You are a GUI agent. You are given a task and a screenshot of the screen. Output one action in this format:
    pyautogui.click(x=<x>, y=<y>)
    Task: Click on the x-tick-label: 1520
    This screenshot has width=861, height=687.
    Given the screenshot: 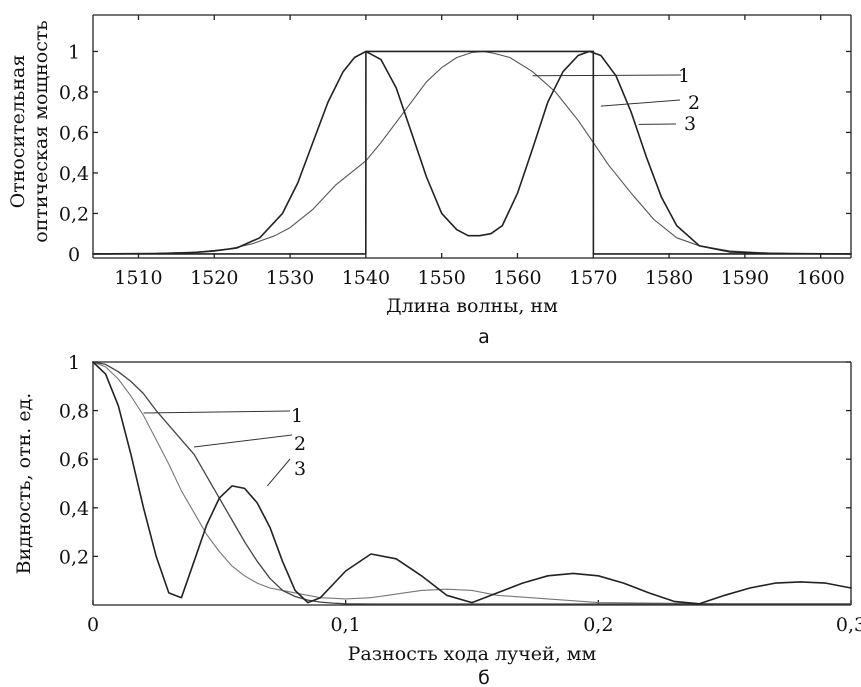 What is the action you would take?
    pyautogui.click(x=214, y=278)
    